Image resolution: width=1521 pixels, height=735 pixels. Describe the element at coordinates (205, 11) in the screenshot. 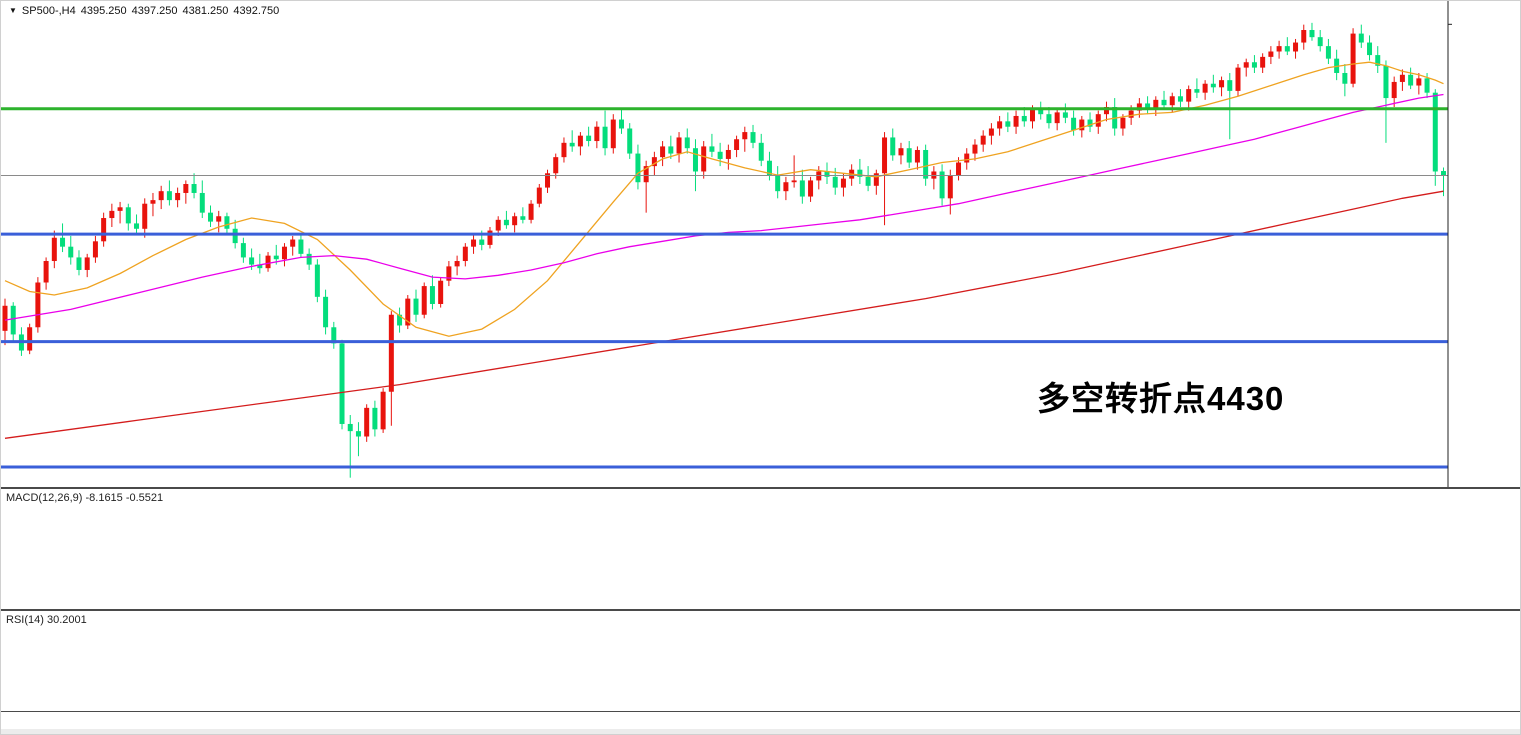

I see `low-value: 4381.250` at that location.